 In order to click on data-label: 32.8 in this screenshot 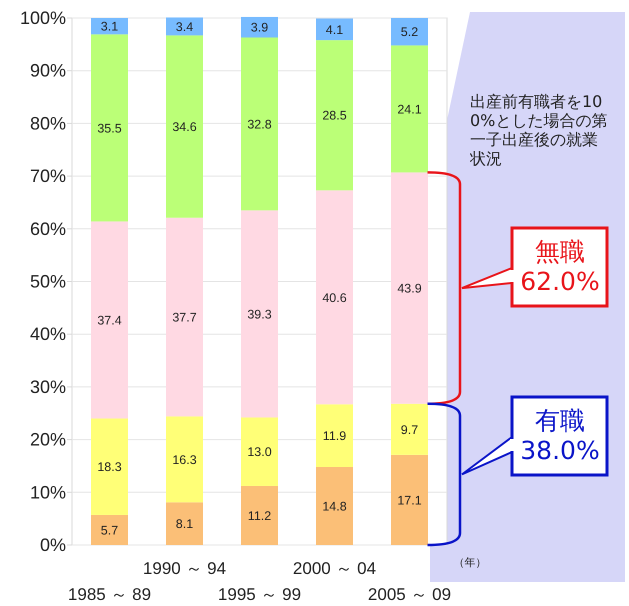, I will do `click(259, 124)`.